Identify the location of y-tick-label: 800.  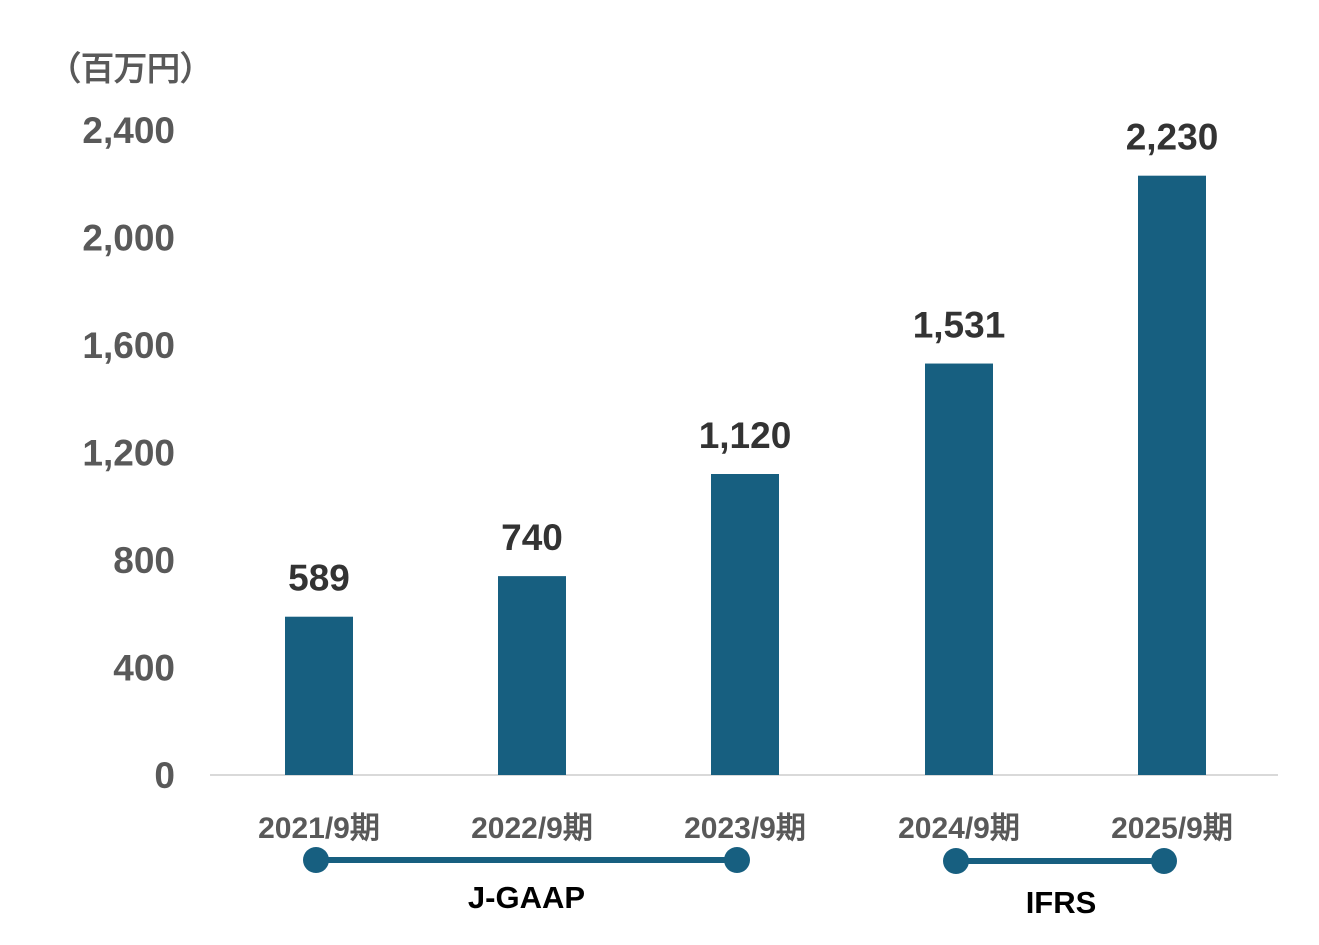
(144, 560).